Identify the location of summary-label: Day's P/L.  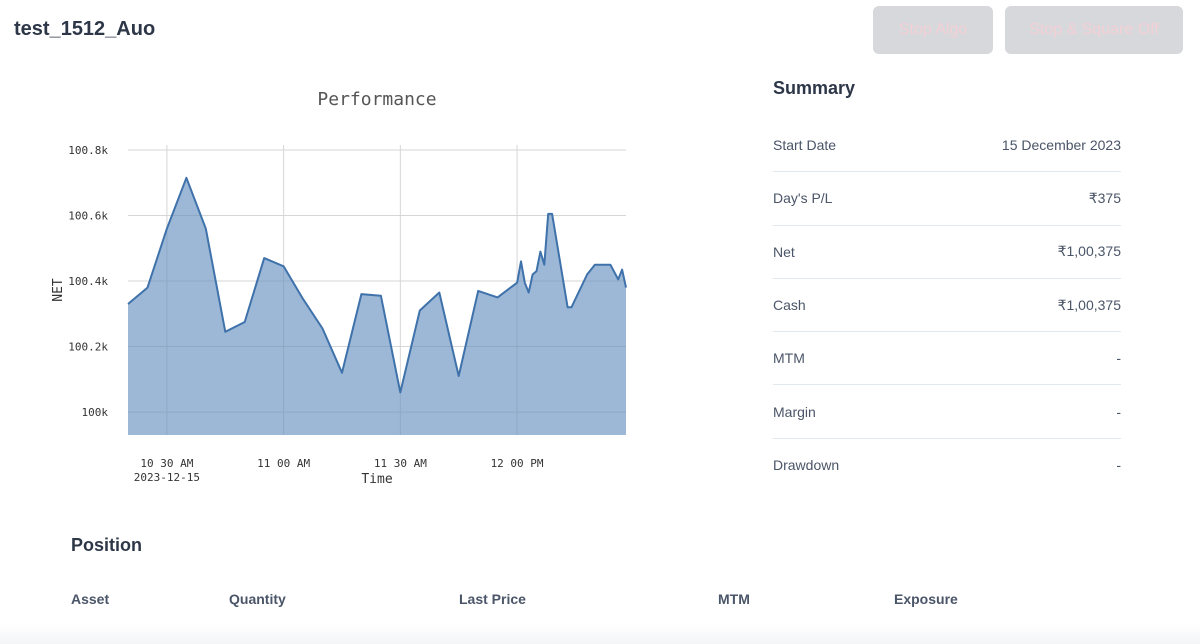
(803, 198).